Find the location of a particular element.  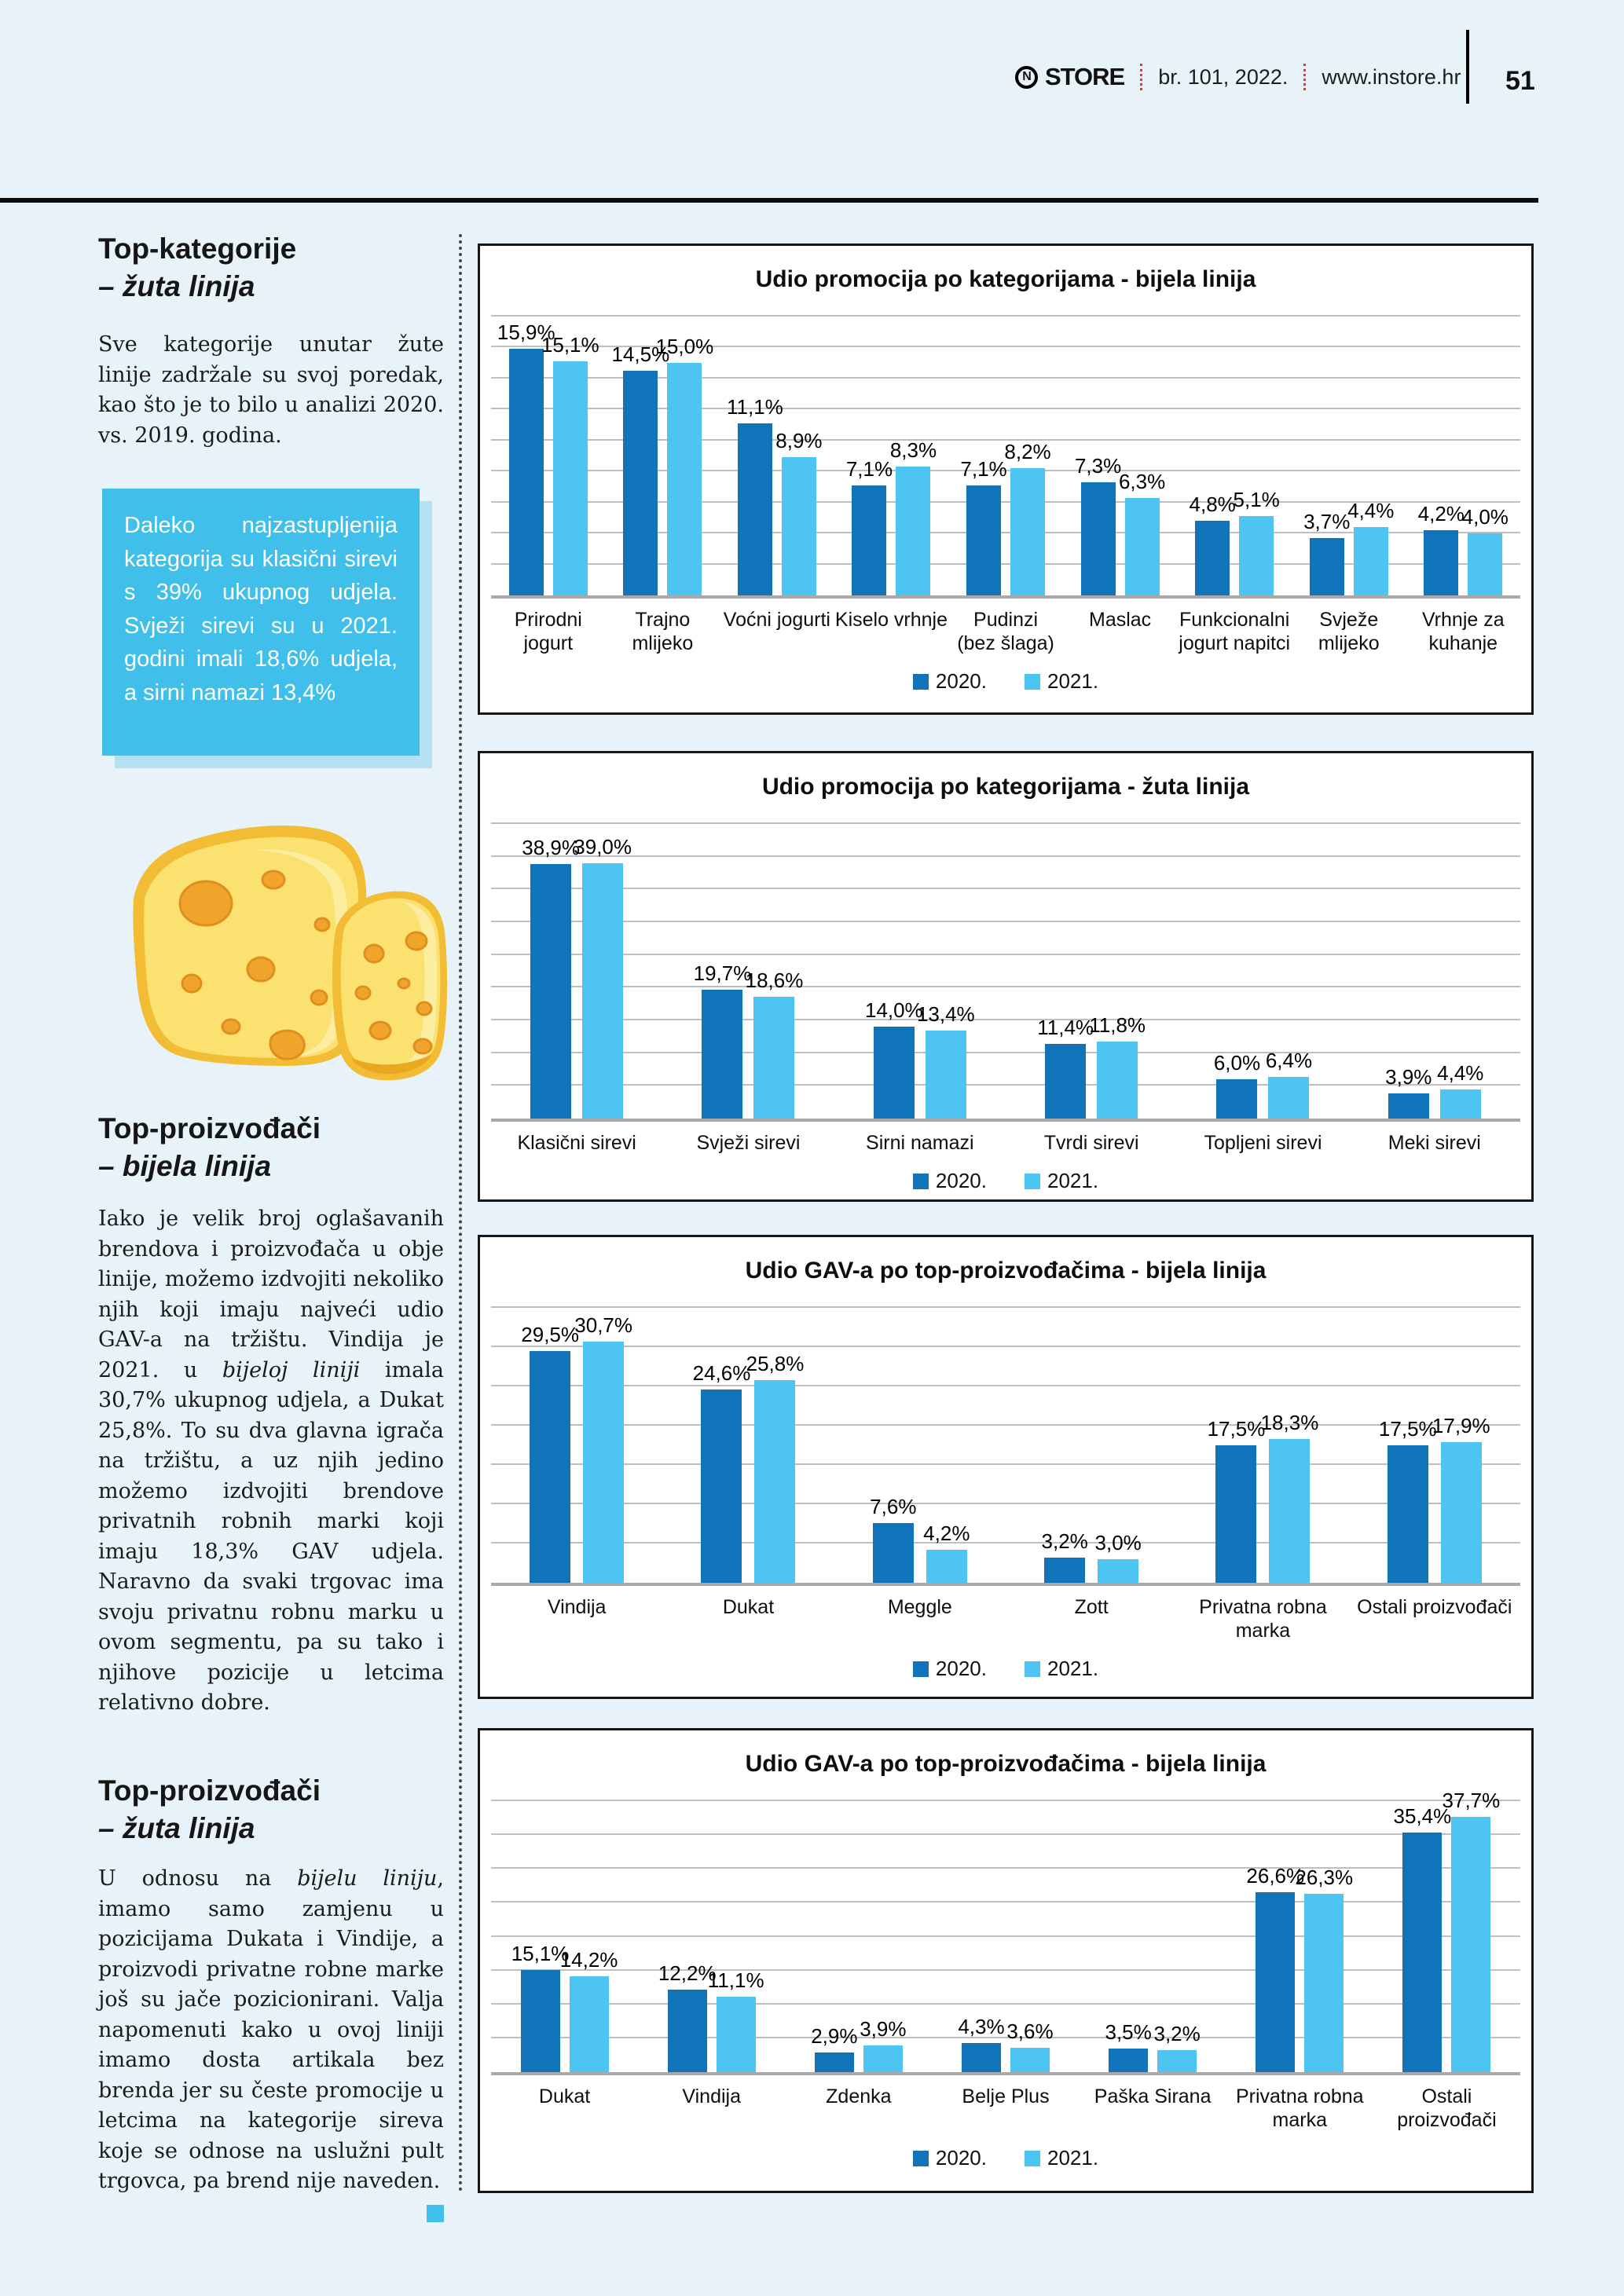

category-label: Vrhnje za kuhanje is located at coordinates (1463, 631).